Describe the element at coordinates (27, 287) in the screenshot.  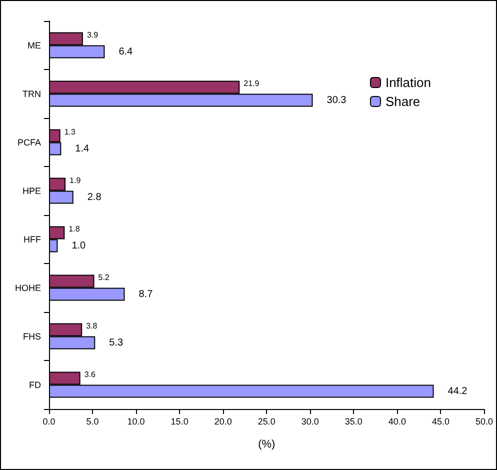
I see `y-tick-label: HOHE` at that location.